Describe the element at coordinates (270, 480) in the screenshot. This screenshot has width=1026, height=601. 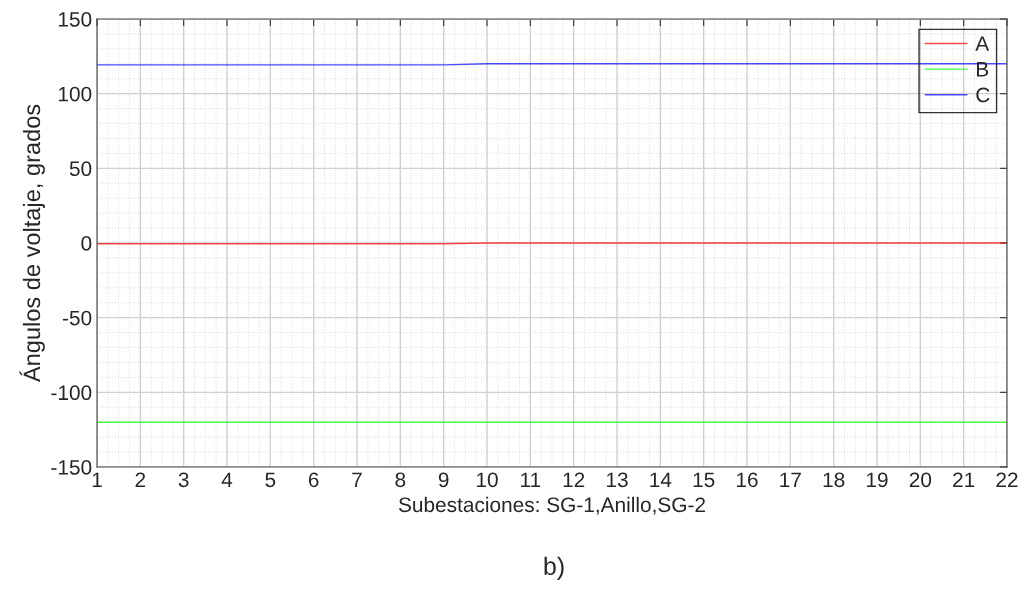
I see `x-tick-label: 5` at that location.